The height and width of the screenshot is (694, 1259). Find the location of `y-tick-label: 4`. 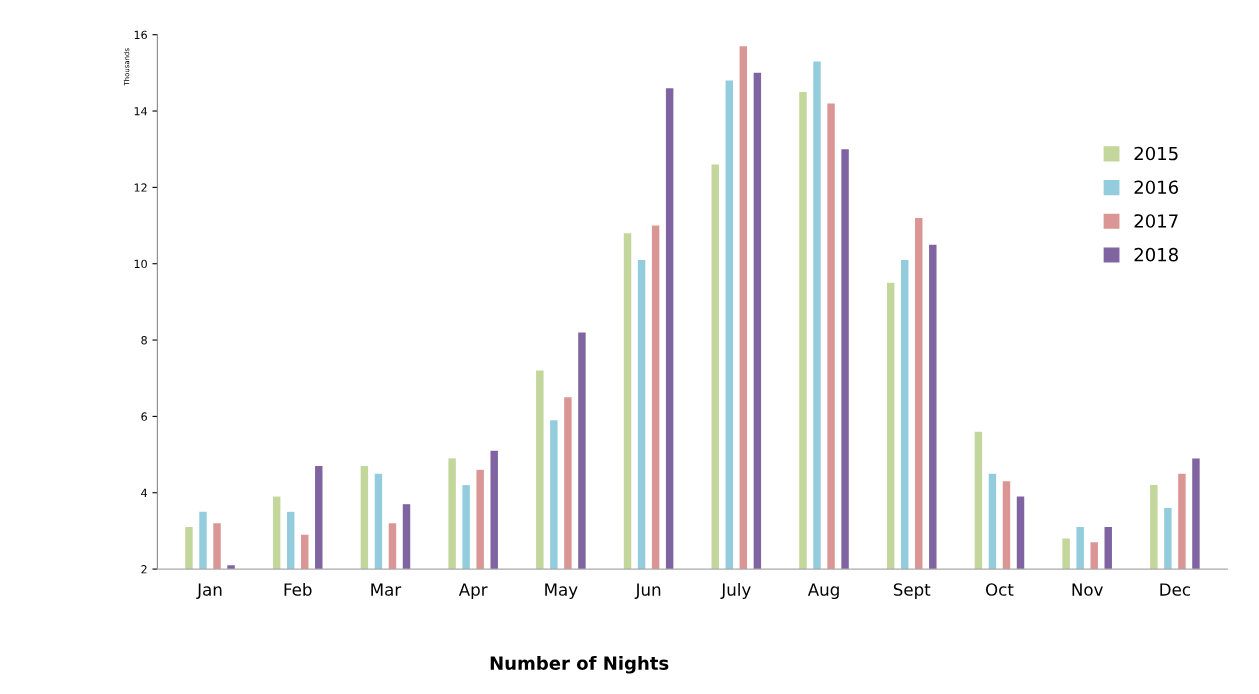

y-tick-label: 4 is located at coordinates (144, 492).